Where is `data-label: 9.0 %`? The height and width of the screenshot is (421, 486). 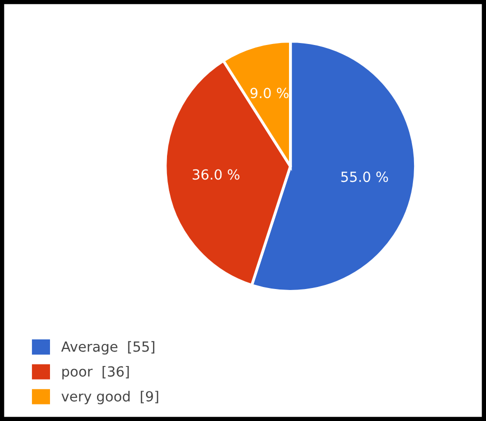 data-label: 9.0 % is located at coordinates (269, 93).